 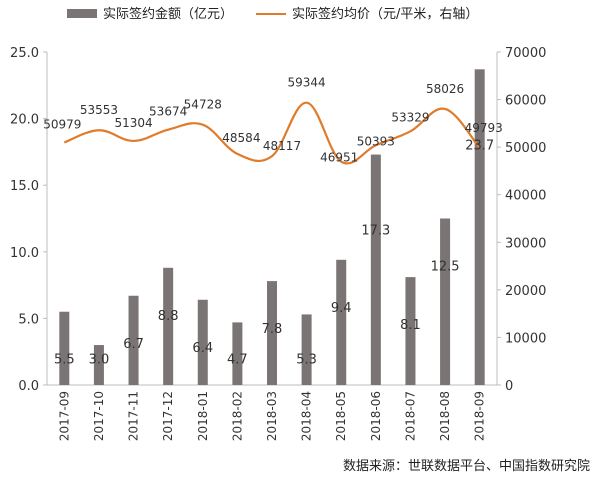 What do you see at coordinates (28, 319) in the screenshot?
I see `left-tick-label: 5.0` at bounding box center [28, 319].